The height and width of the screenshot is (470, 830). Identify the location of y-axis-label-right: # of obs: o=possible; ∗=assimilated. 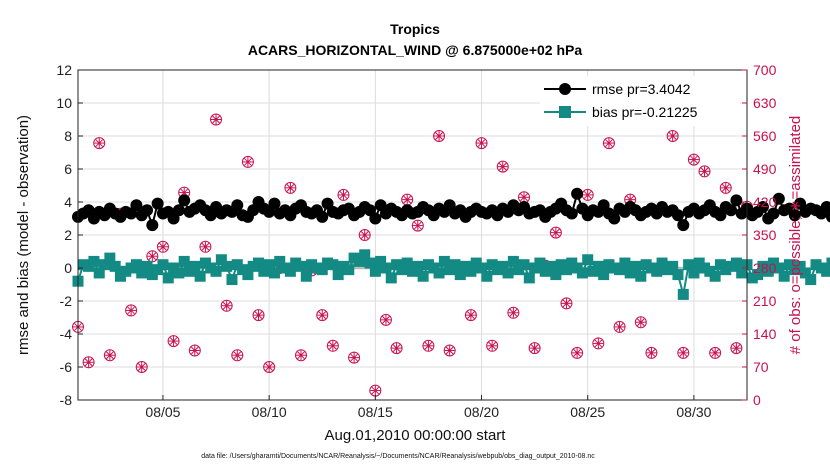
(795, 235).